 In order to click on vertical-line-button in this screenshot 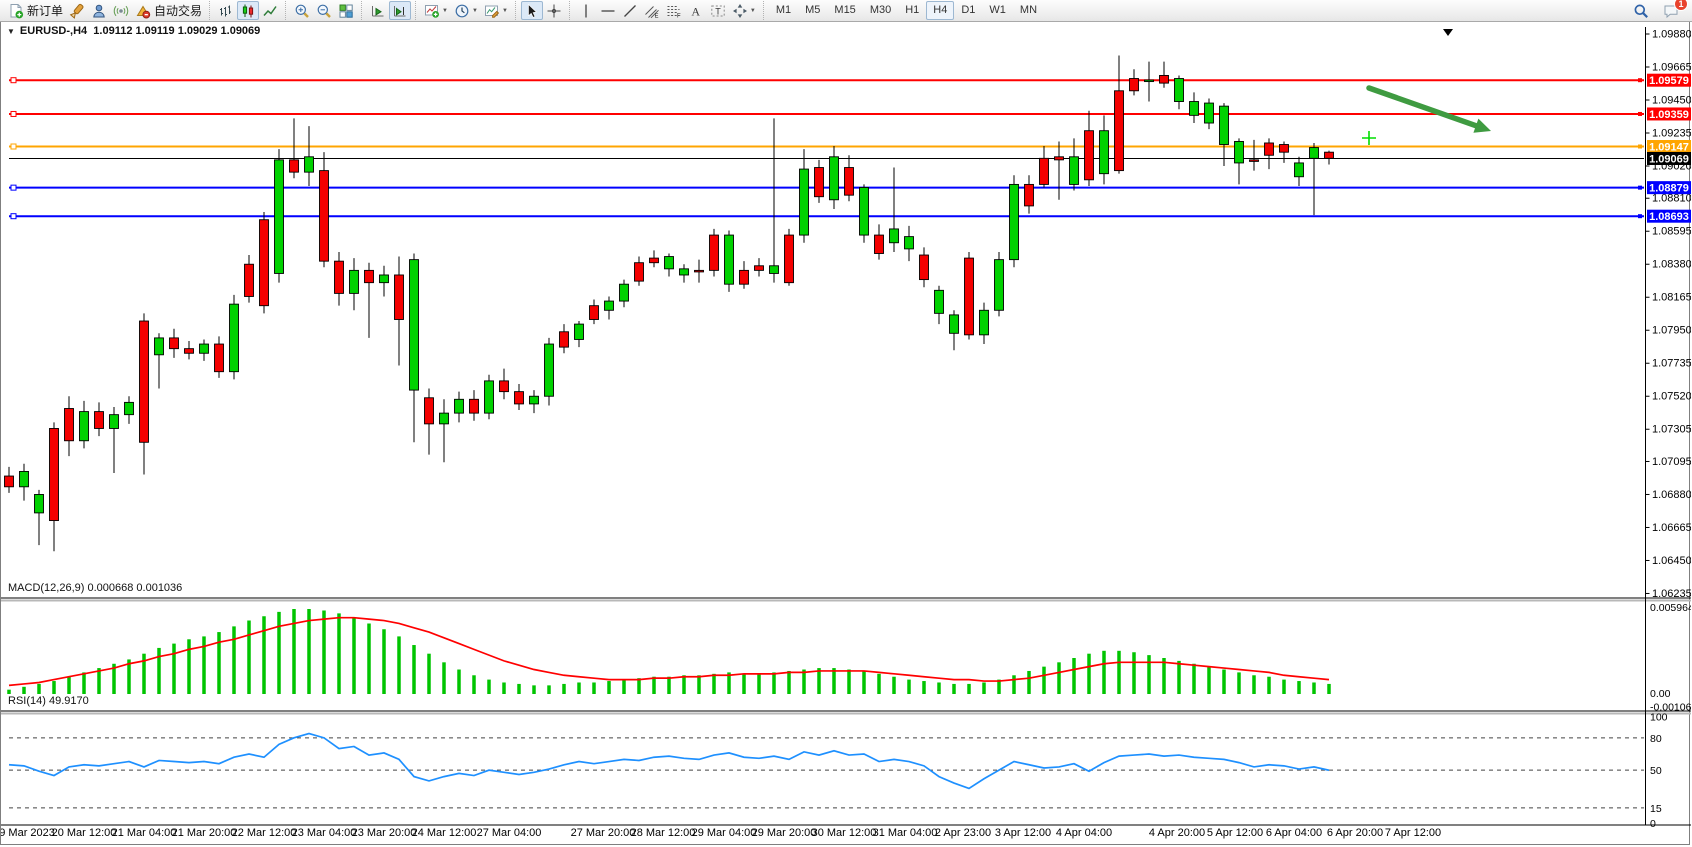, I will do `click(586, 10)`.